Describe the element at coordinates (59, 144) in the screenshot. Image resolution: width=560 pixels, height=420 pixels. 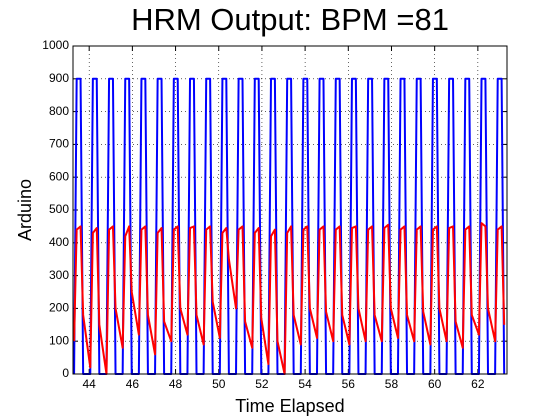
I see `y-tick-label: 700` at that location.